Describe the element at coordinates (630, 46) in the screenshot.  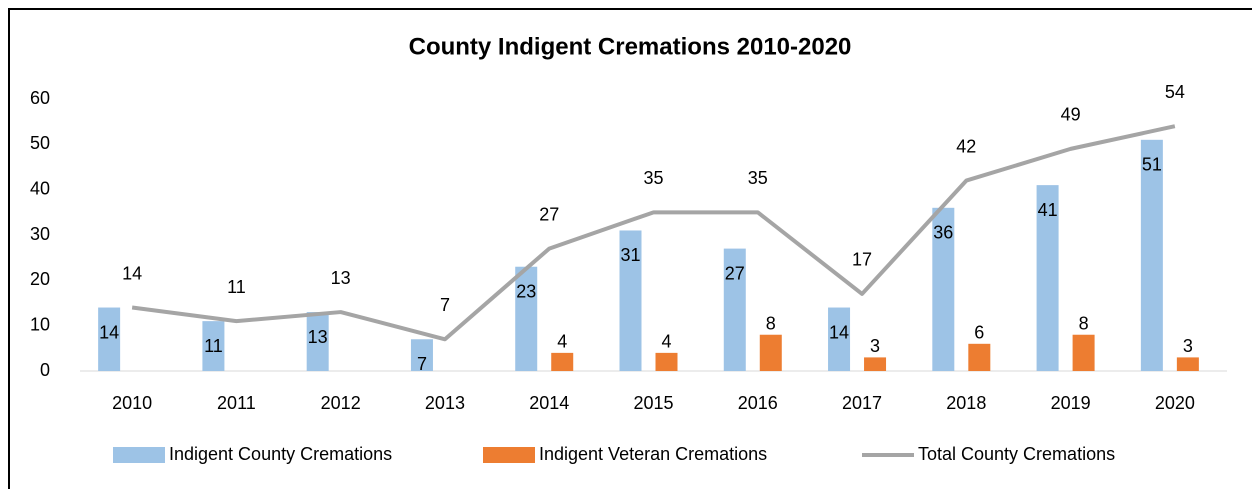
I see `chart-title: County Indigent Cremations 2010-2020` at that location.